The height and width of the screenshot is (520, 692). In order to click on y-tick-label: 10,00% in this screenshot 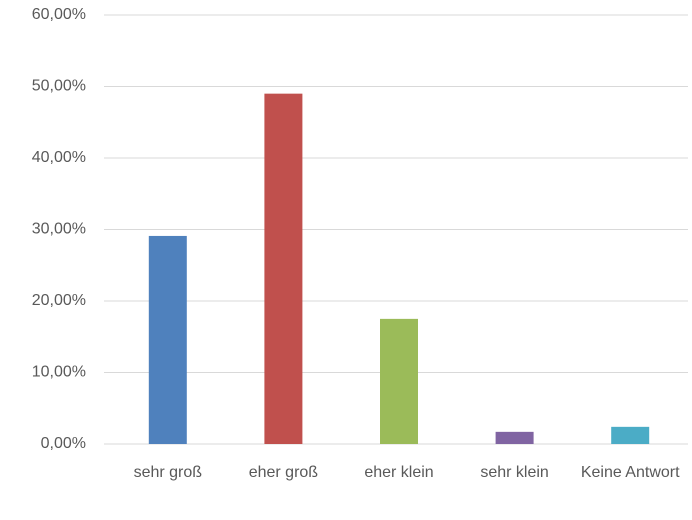, I will do `click(59, 372)`.